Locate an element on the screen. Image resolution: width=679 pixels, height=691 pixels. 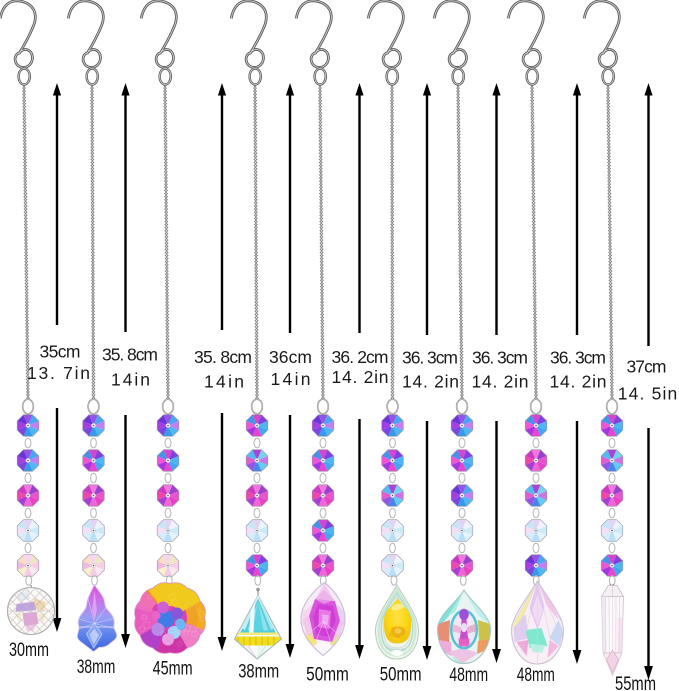
svg-text: 30mm is located at coordinates (29, 650).